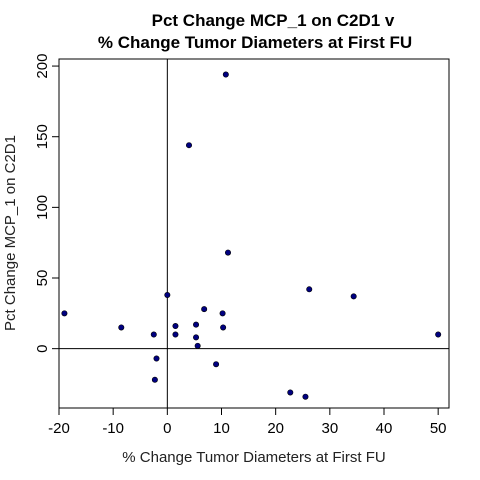  Describe the element at coordinates (275, 428) in the screenshot. I see `x-tick-label: 20` at that location.